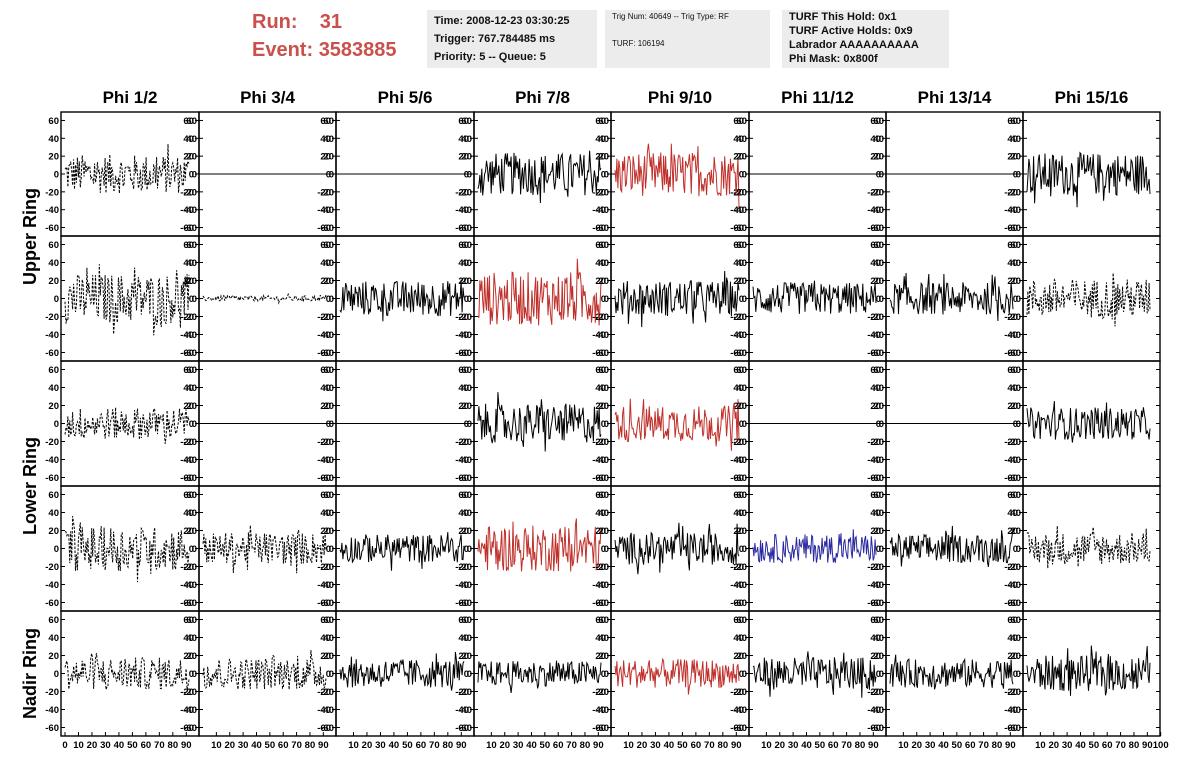 The width and height of the screenshot is (1196, 772). I want to click on time-line: Time: 2008-12-23 03:30:25, so click(502, 21).